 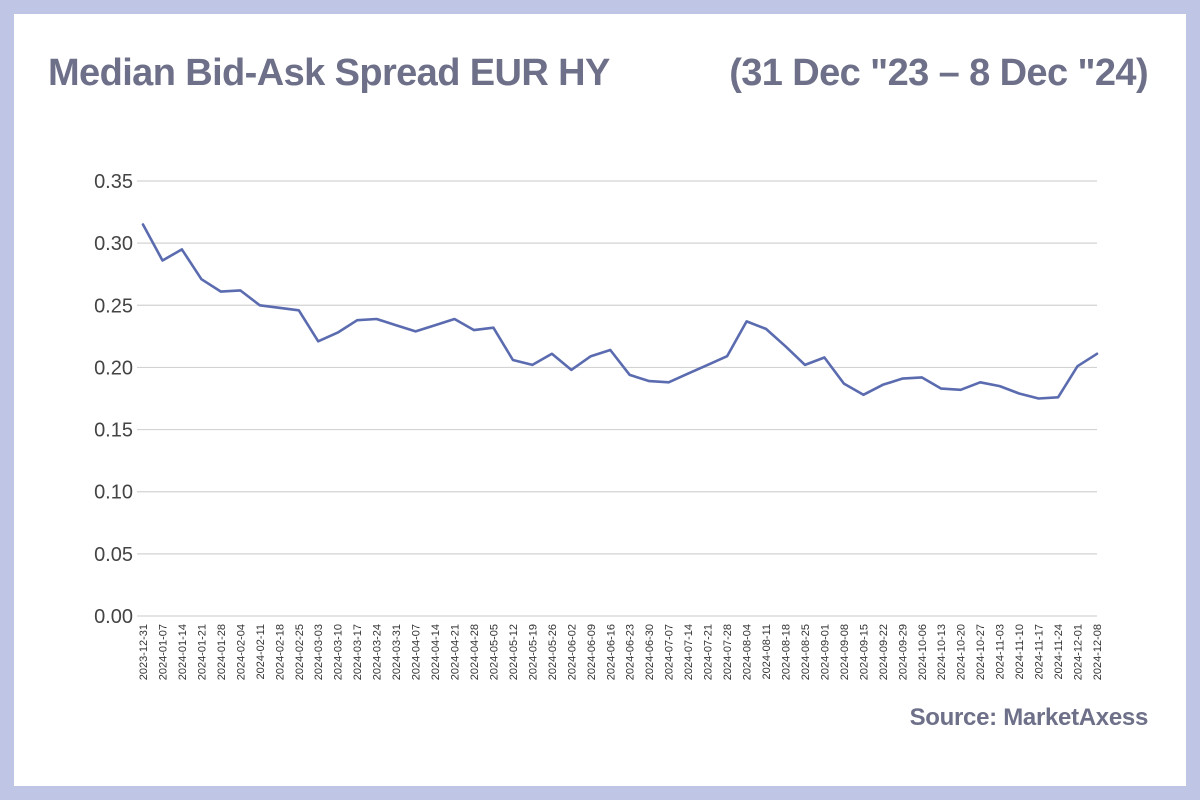 I want to click on x-tick-label: 2024-04-07, so click(x=417, y=652).